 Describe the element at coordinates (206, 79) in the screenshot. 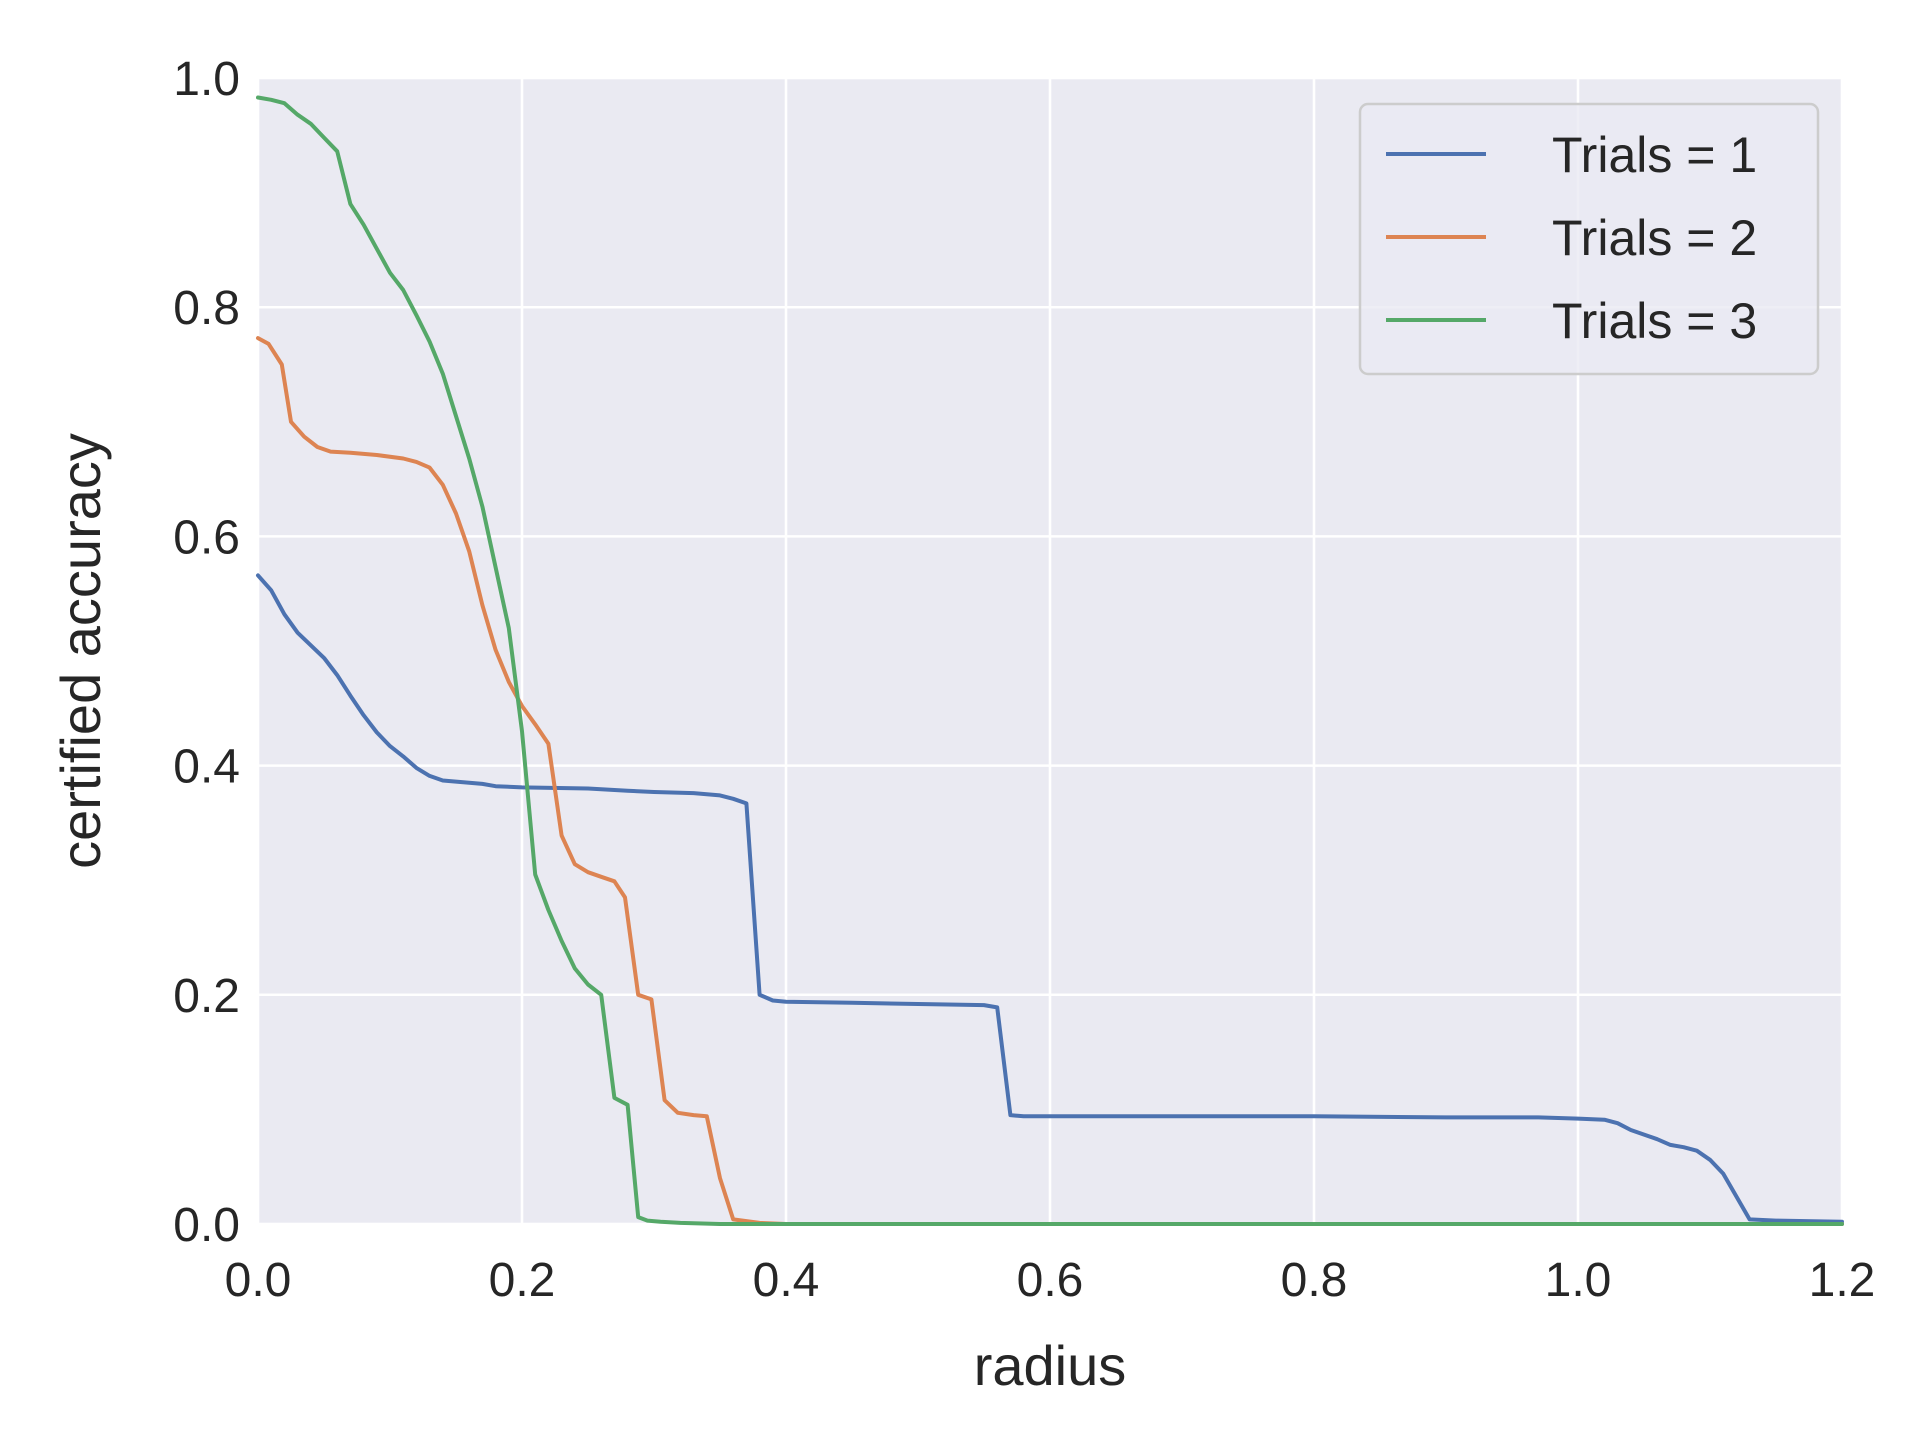

I see `y-tick-label: 1.0` at that location.